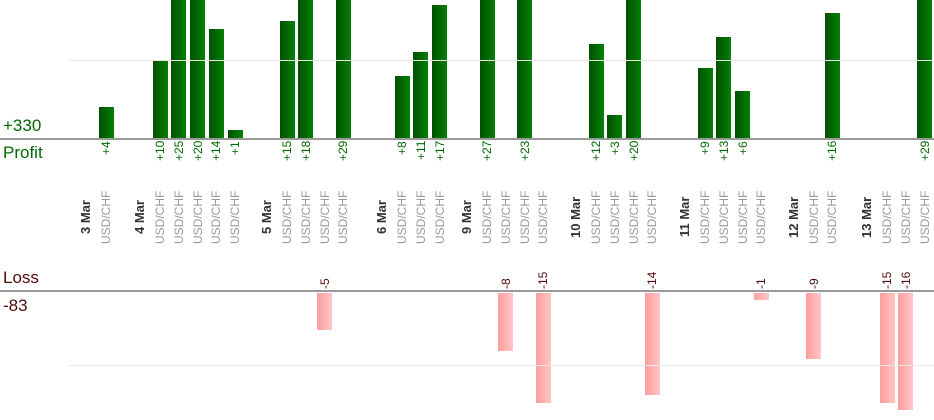  What do you see at coordinates (705, 148) in the screenshot?
I see `profit-value-label: +9` at bounding box center [705, 148].